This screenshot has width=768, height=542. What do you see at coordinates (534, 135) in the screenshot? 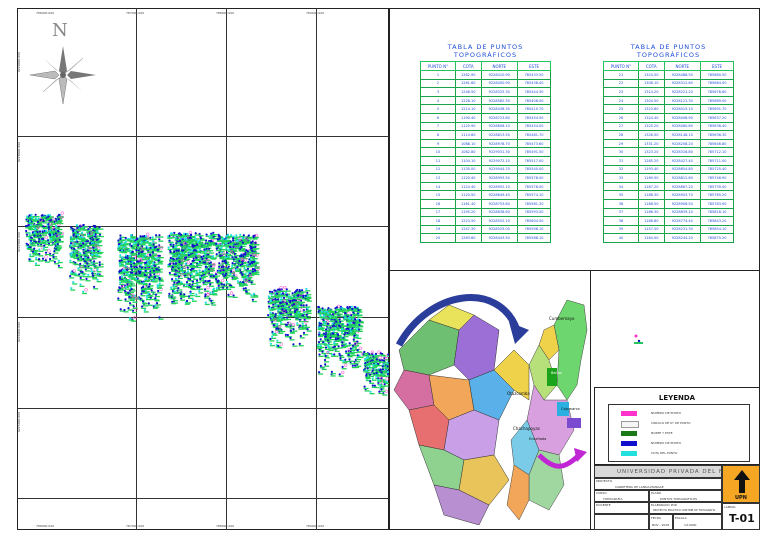
I see `table-cell: 785481.70` at bounding box center [534, 135].